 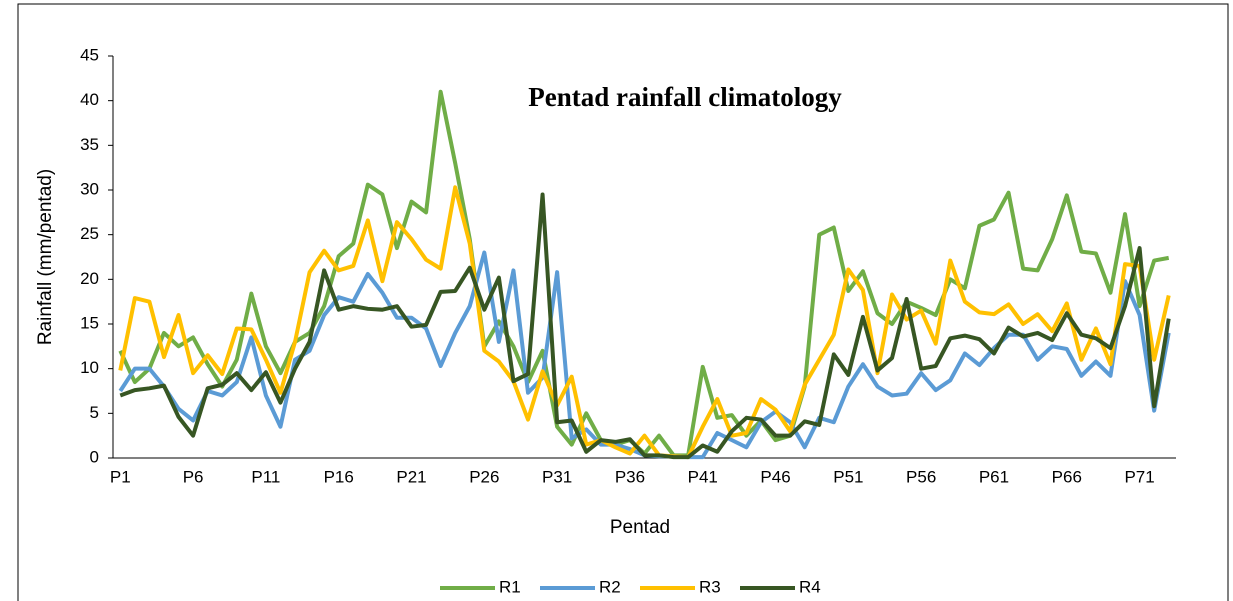 What do you see at coordinates (848, 476) in the screenshot?
I see `x-tick-label: P51` at bounding box center [848, 476].